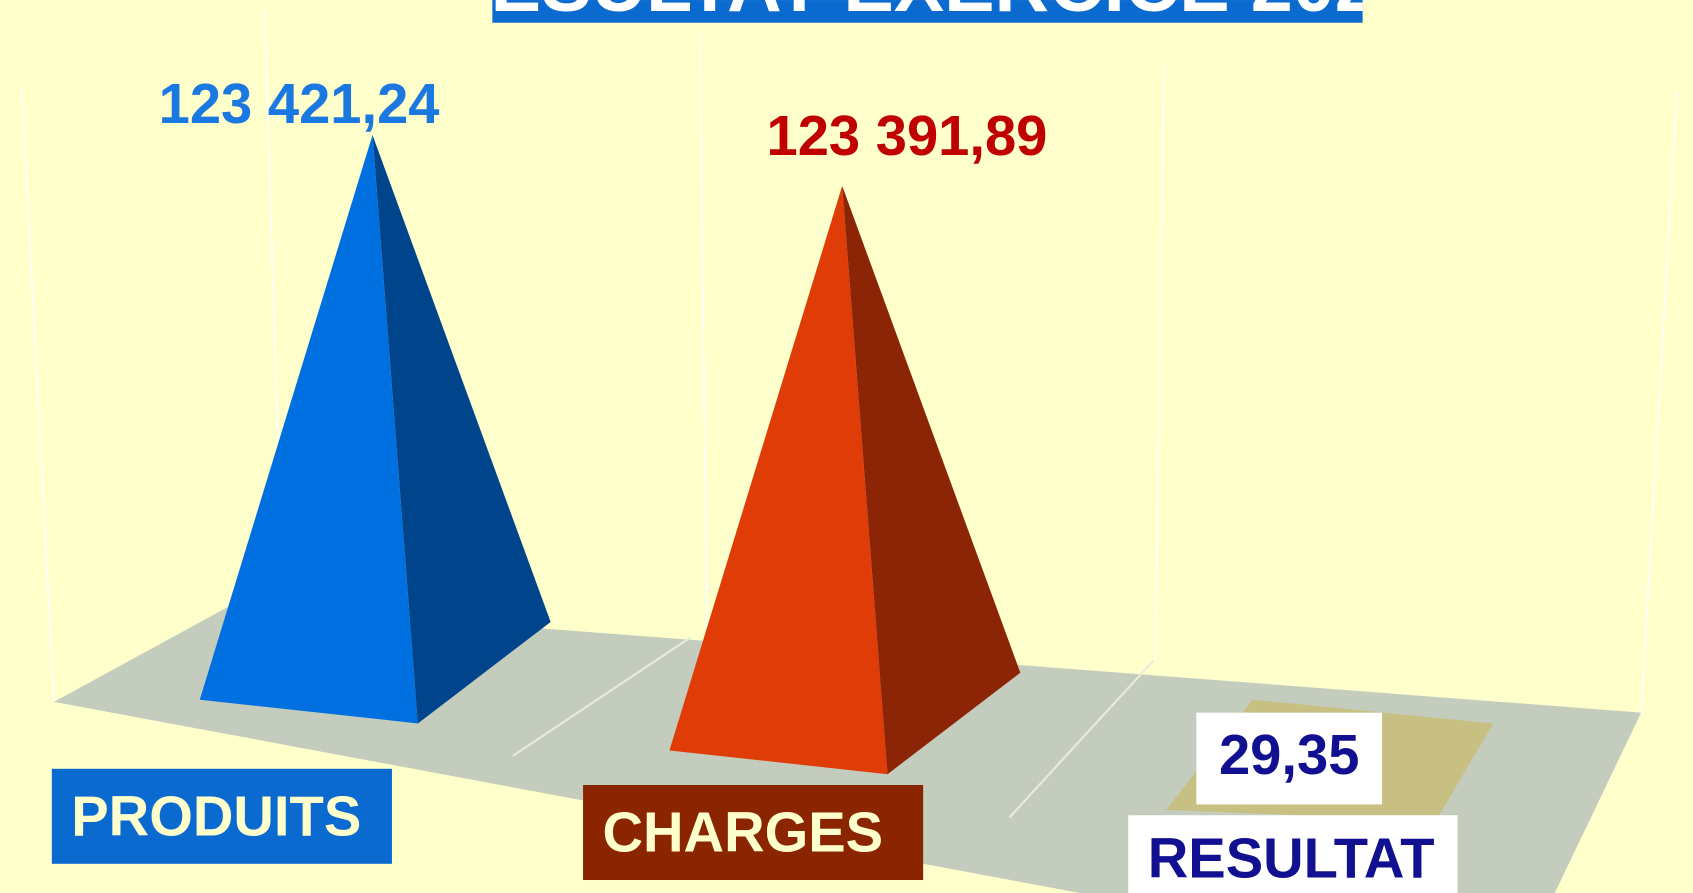 The image size is (1693, 893). I want to click on floor-lines, so click(833, 727).